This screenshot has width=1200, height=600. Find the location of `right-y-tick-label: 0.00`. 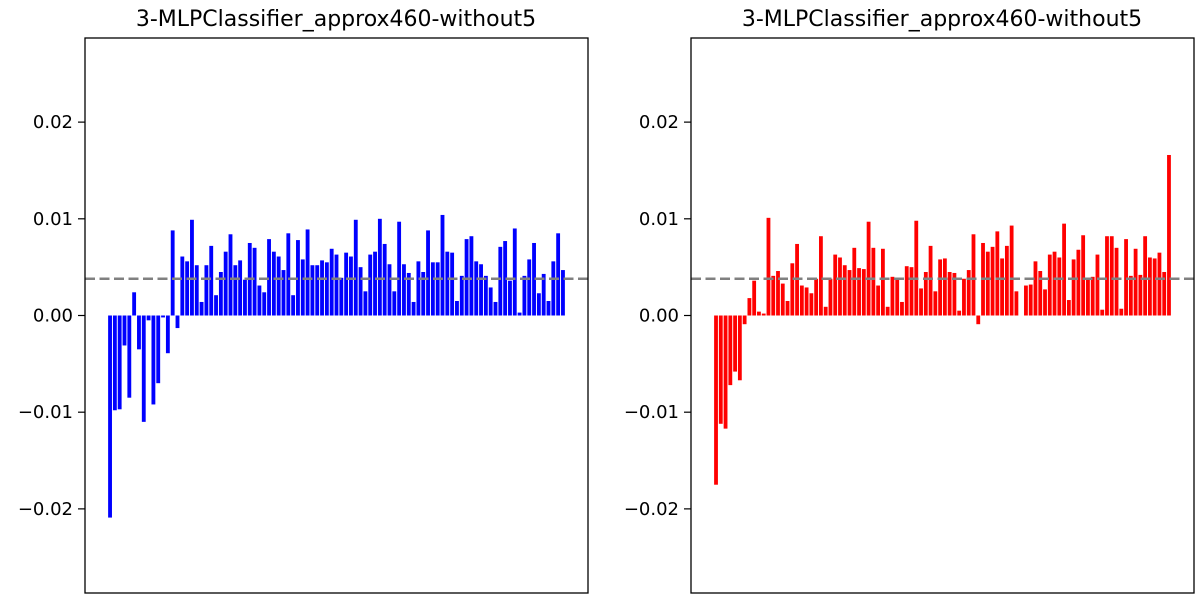

right-y-tick-label: 0.00 is located at coordinates (659, 316).